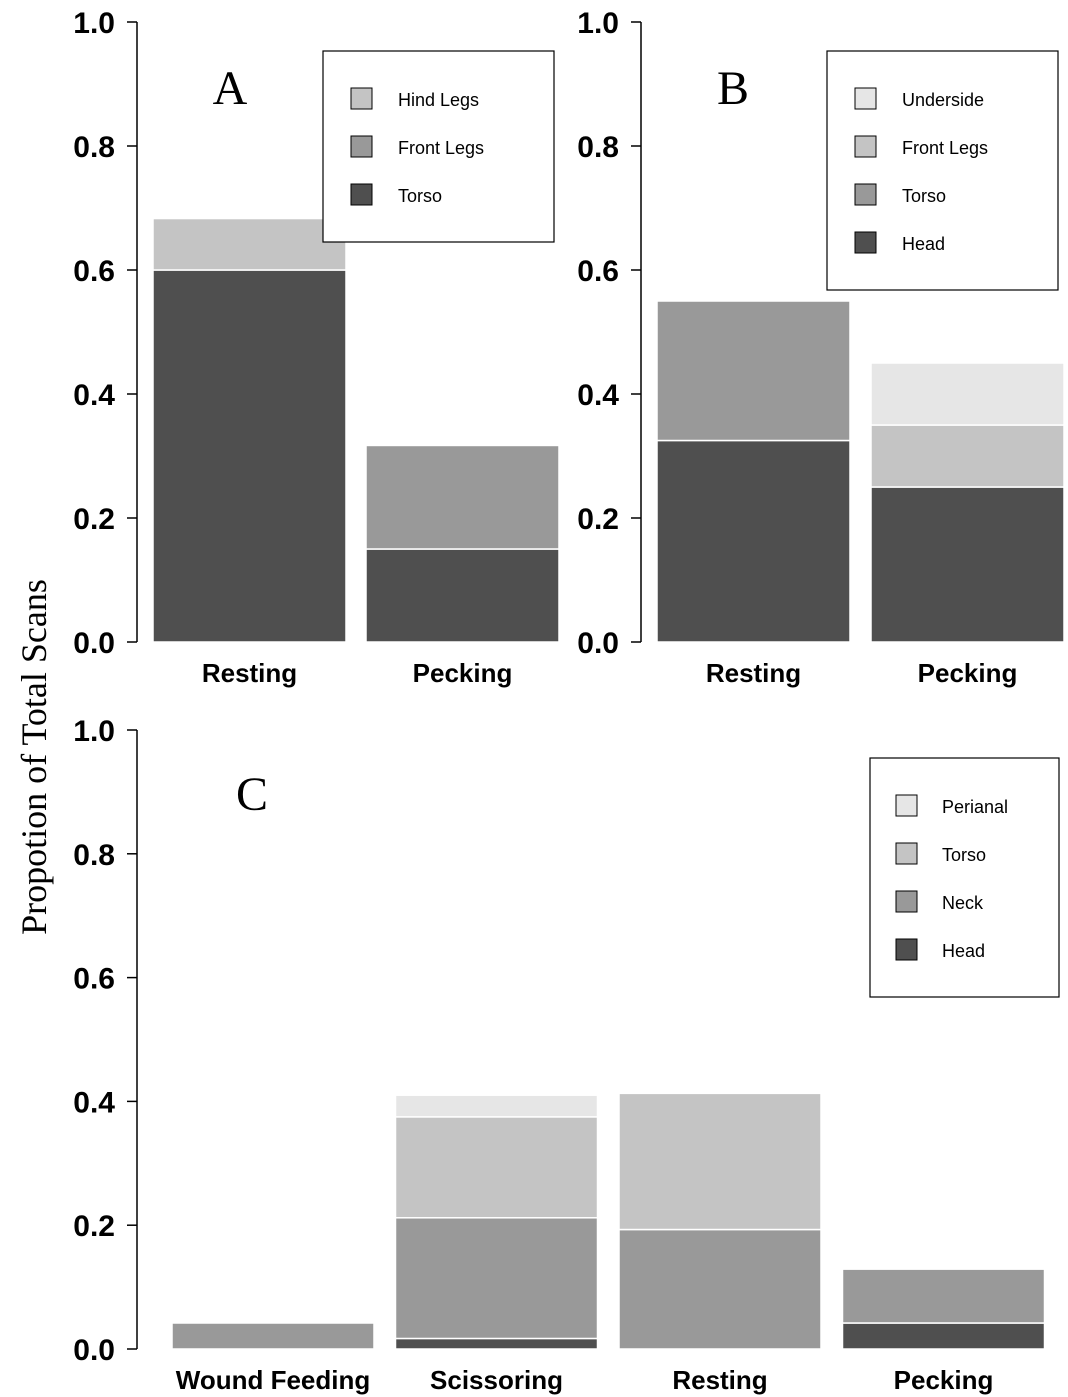  Describe the element at coordinates (943, 100) in the screenshot. I see `legend-label: Underside` at that location.